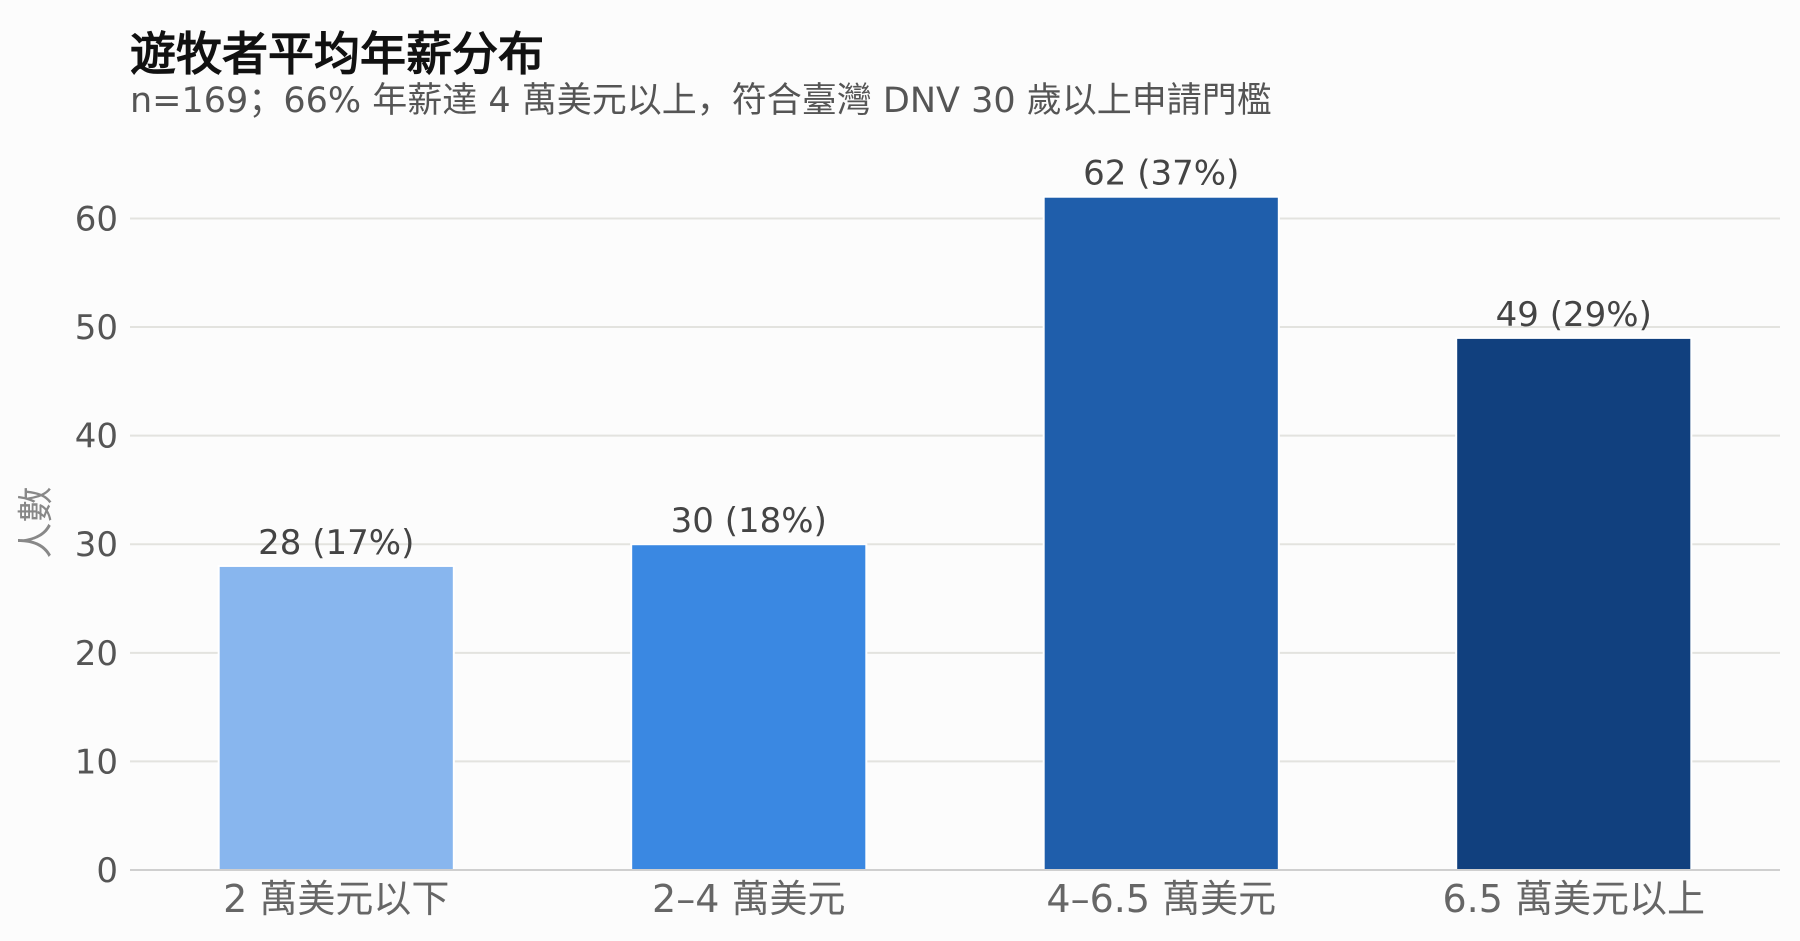 The width and height of the screenshot is (1800, 941). I want to click on bar-data-label: 30 (18%), so click(749, 521).